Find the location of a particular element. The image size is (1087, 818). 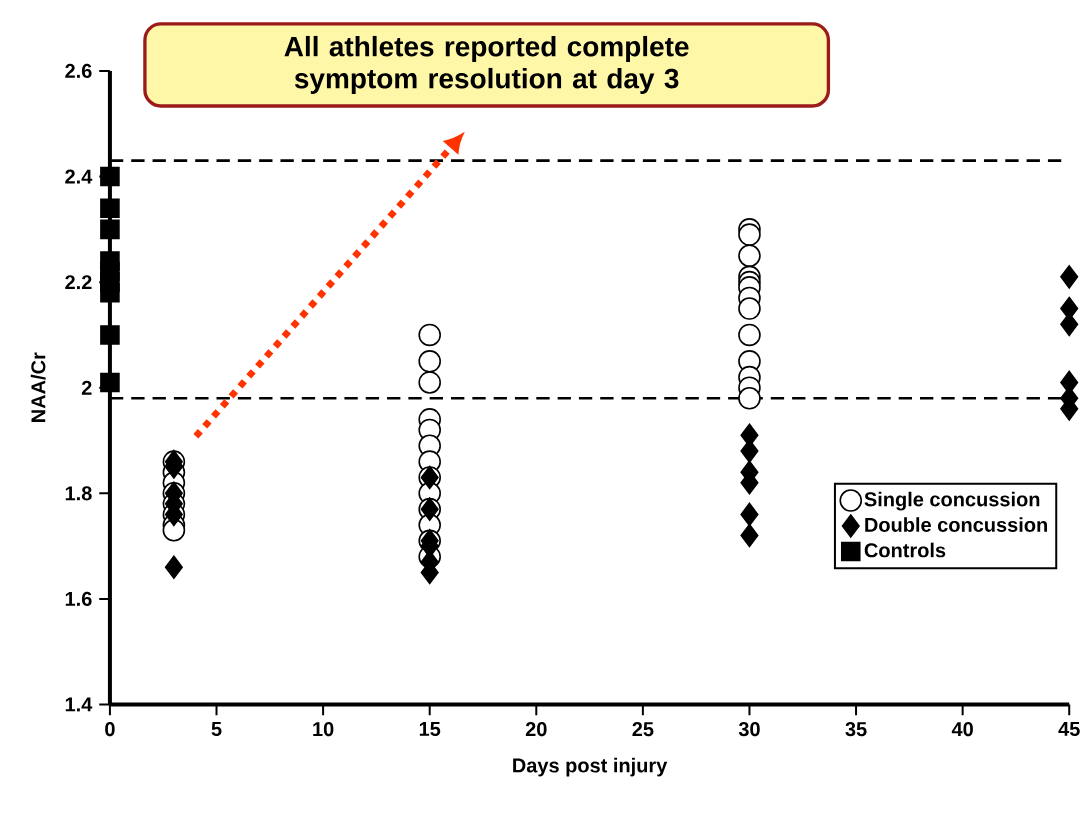

x-tick-label: 15 is located at coordinates (430, 728).